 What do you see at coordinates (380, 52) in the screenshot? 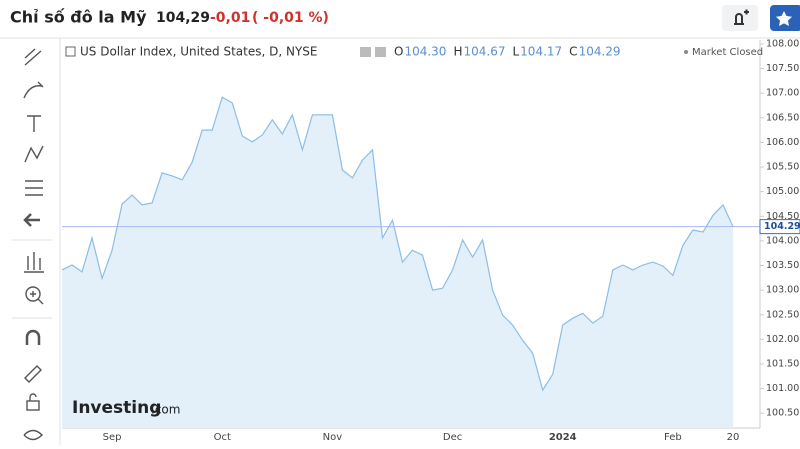
I see `close-icon` at bounding box center [380, 52].